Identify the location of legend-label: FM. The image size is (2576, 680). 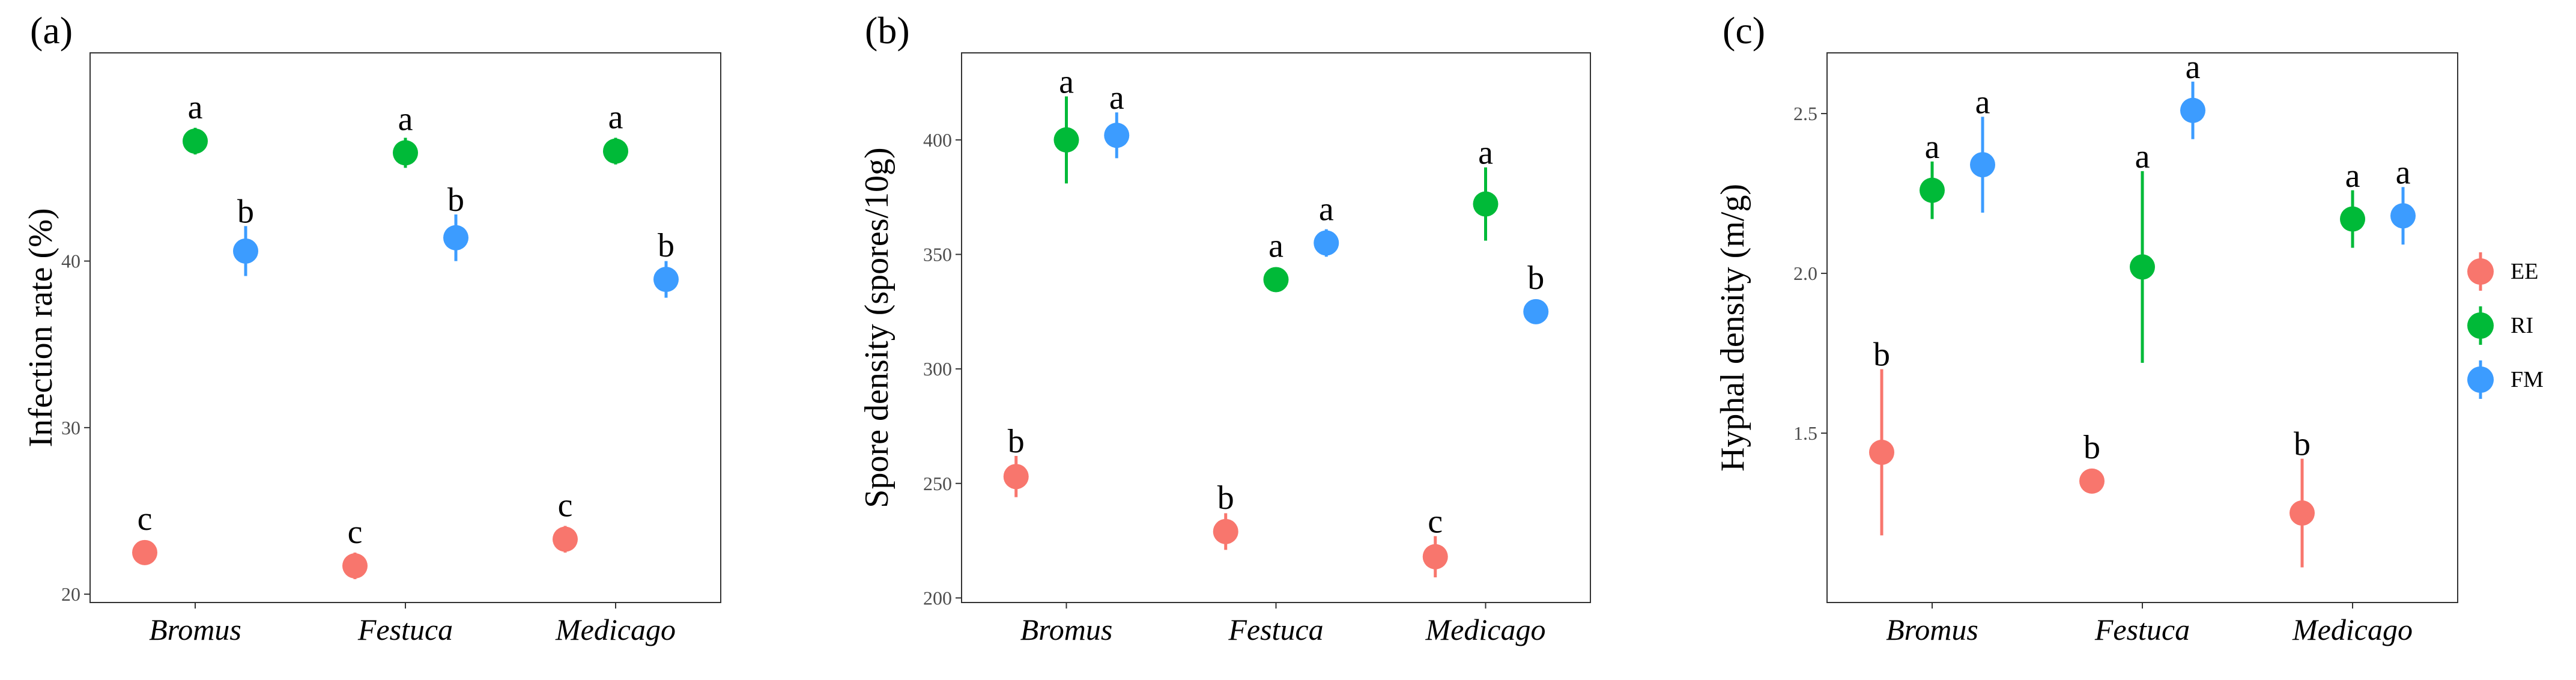
(2527, 379).